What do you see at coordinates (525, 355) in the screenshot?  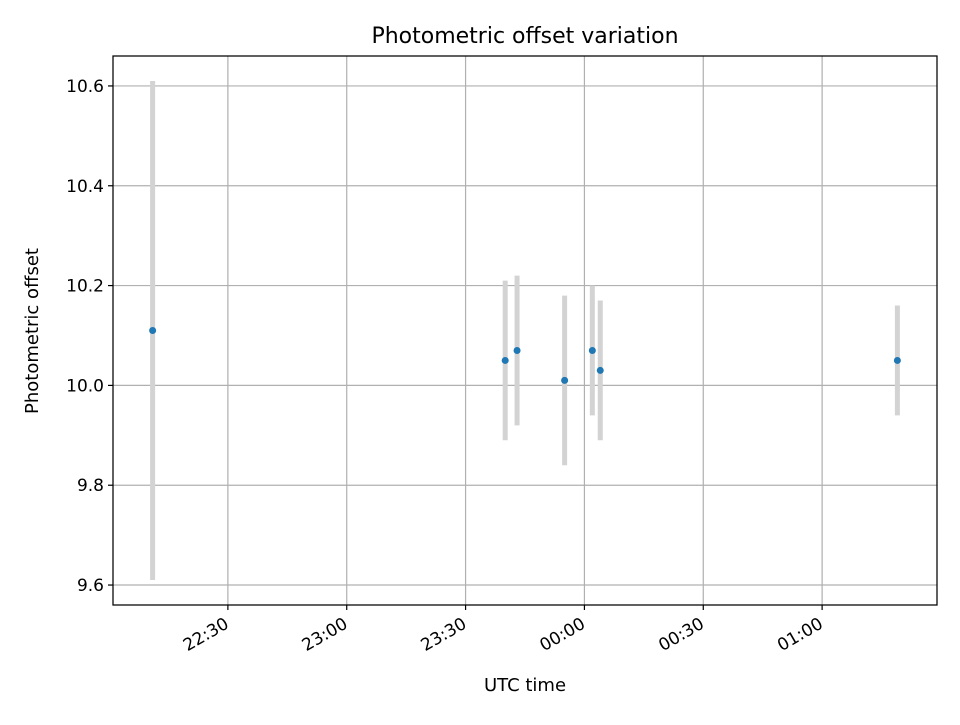 I see `data-points` at bounding box center [525, 355].